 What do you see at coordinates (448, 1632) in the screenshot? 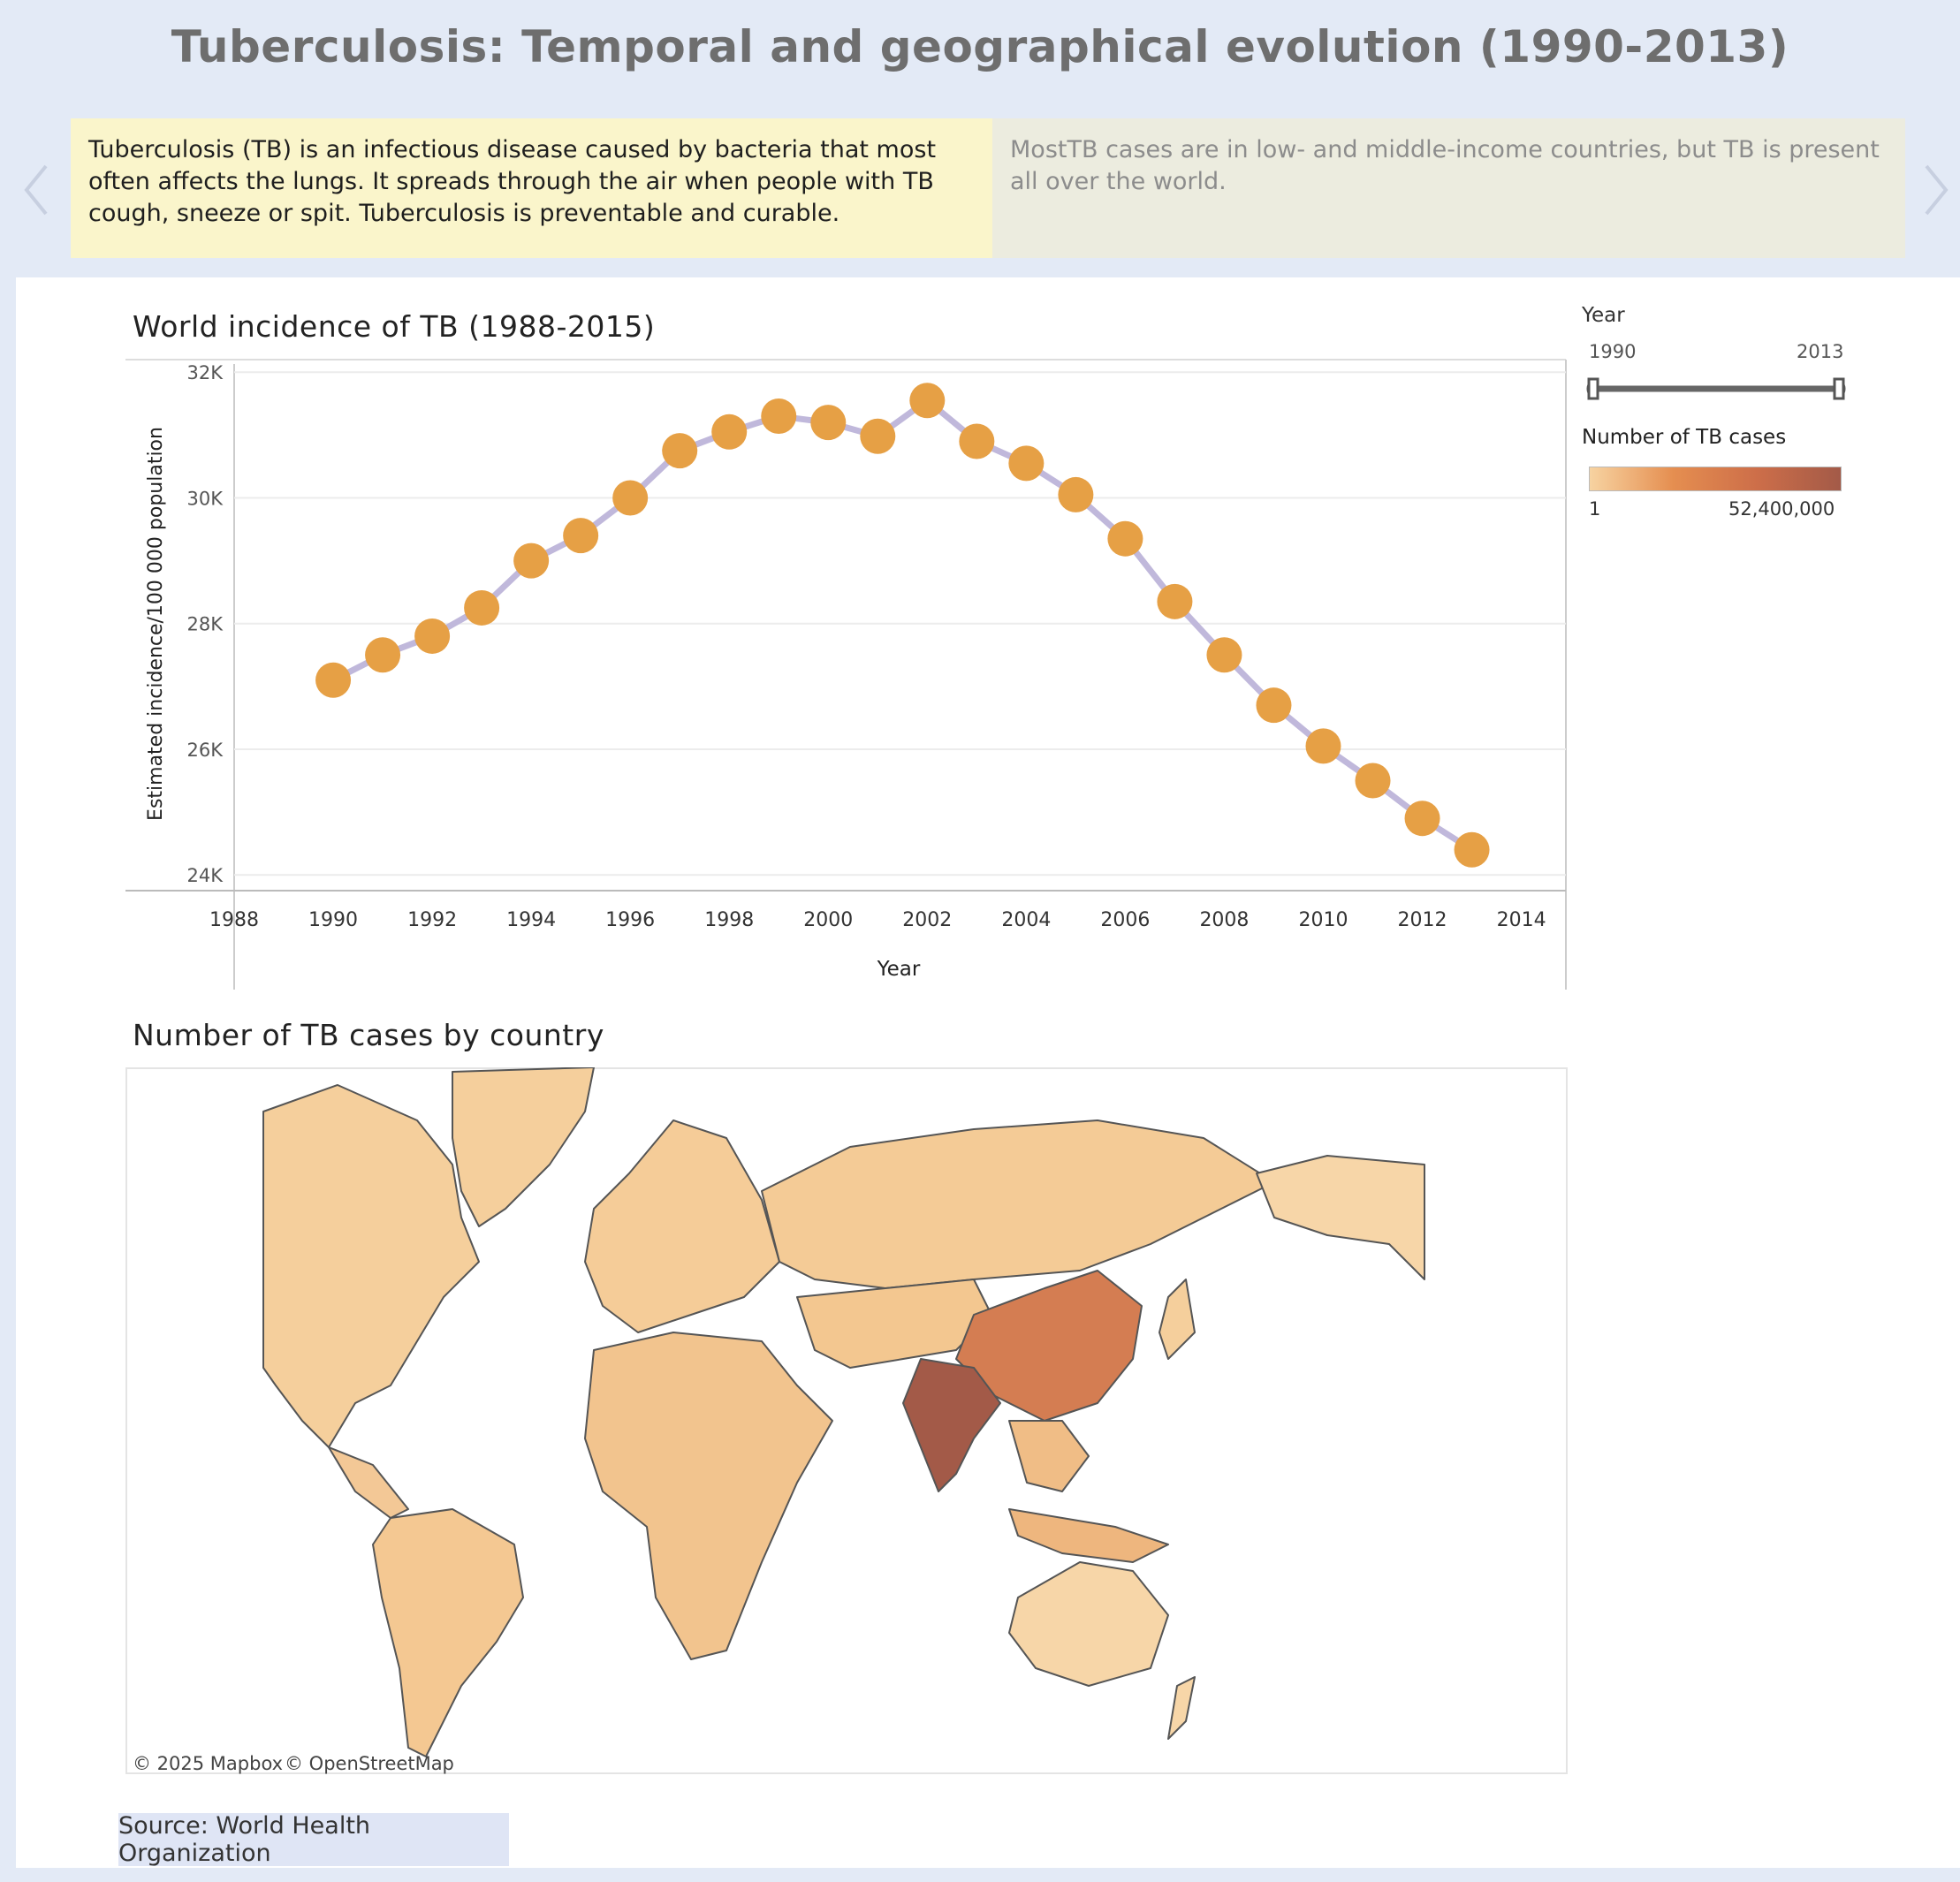
I see `south-america-region` at bounding box center [448, 1632].